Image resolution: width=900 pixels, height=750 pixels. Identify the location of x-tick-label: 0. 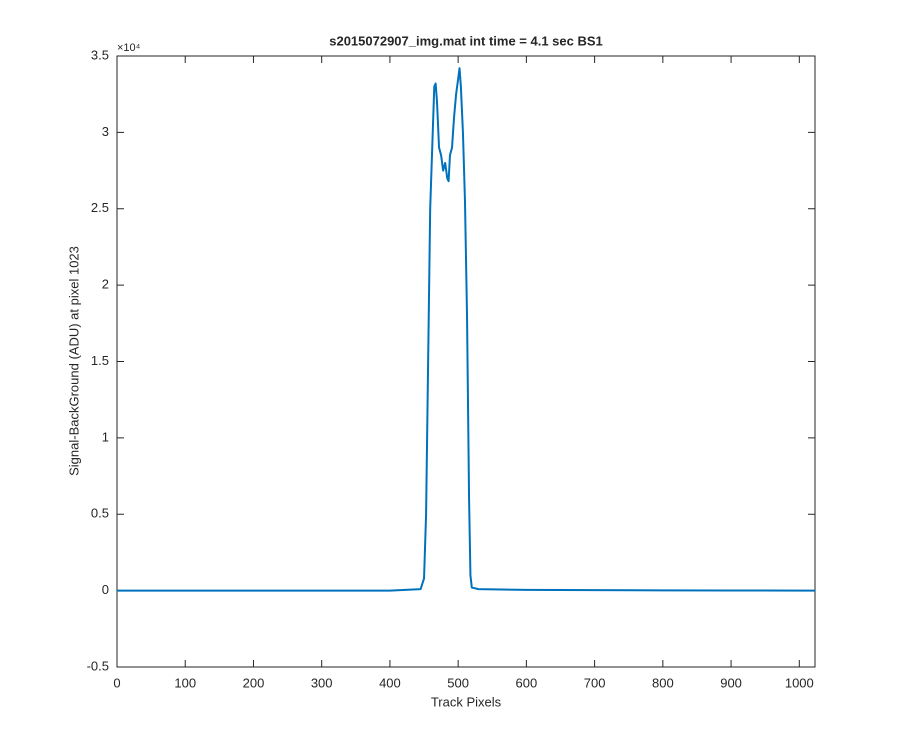
(116, 682).